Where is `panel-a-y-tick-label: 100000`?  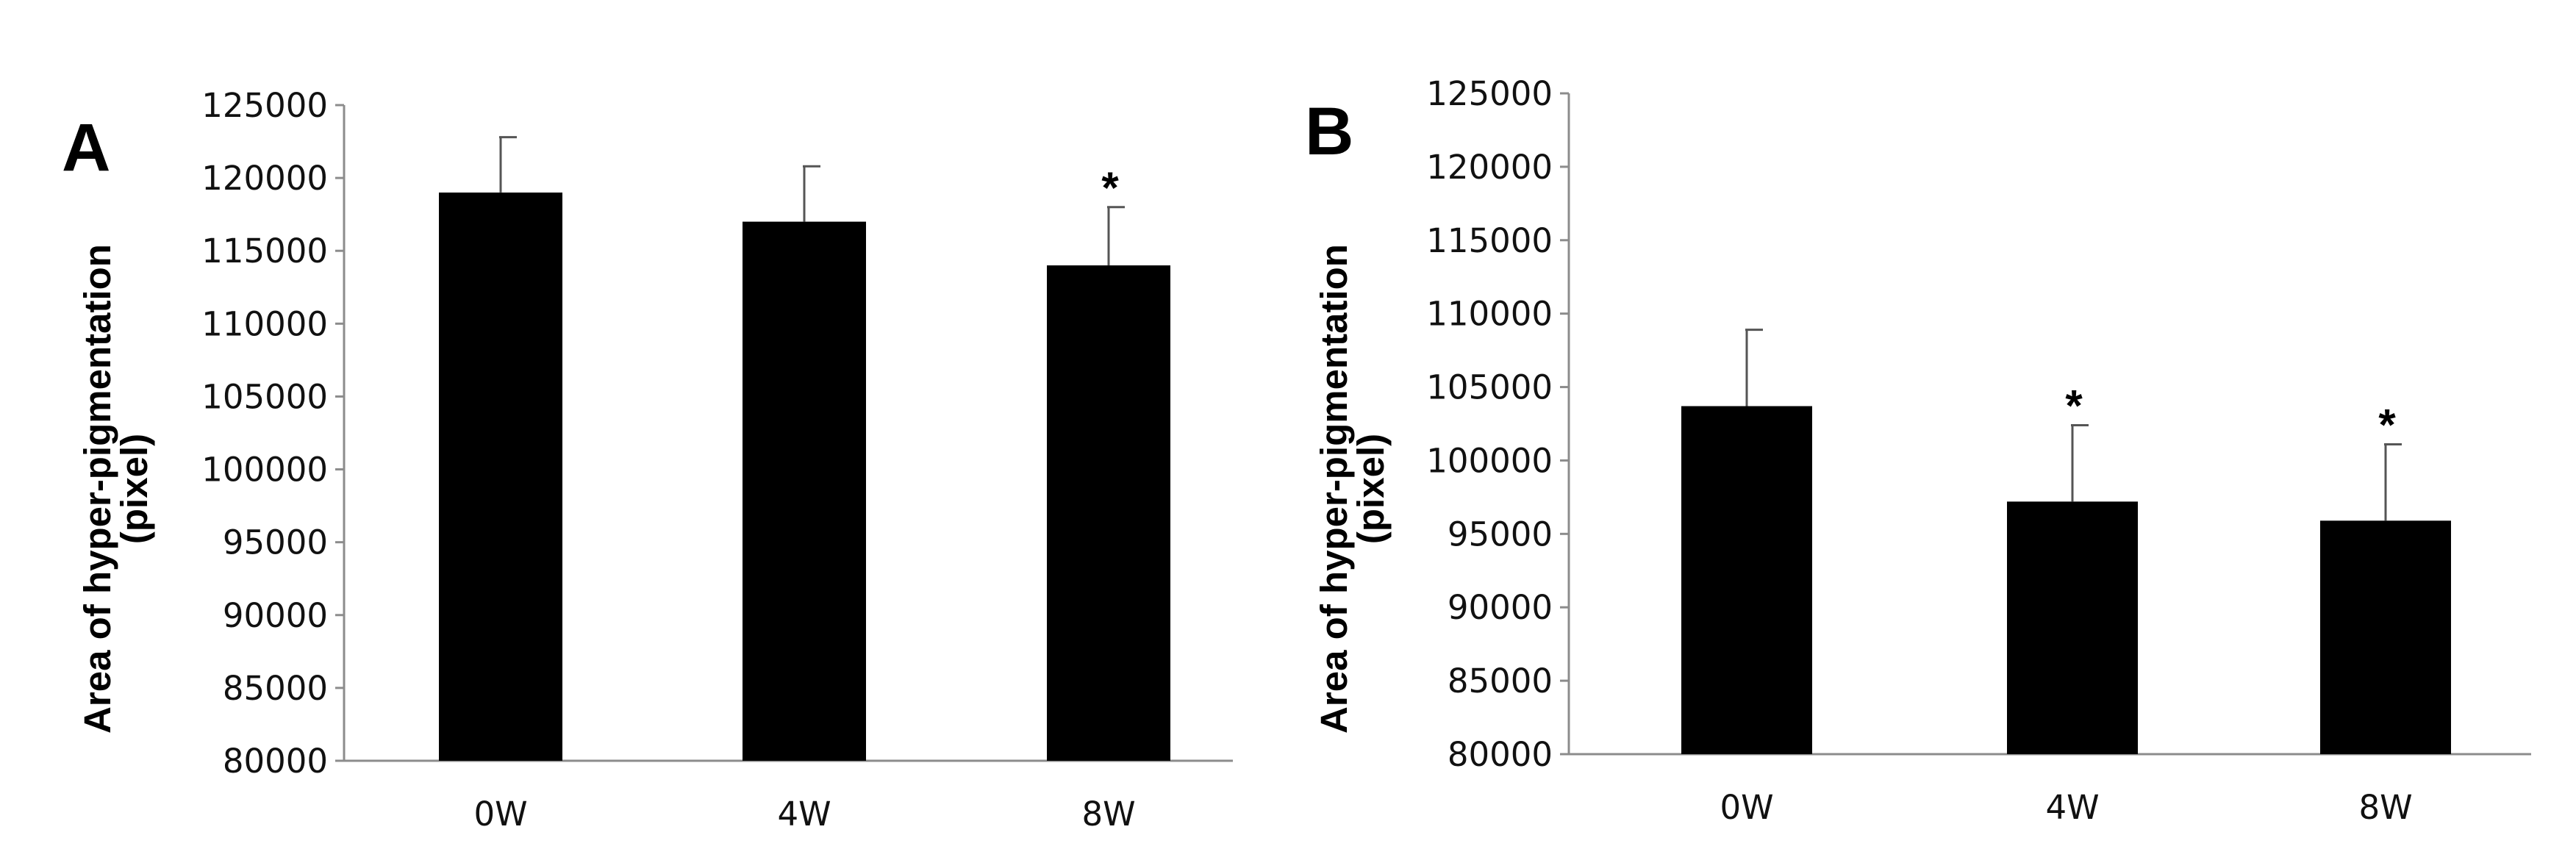
panel-a-y-tick-label: 100000 is located at coordinates (264, 471).